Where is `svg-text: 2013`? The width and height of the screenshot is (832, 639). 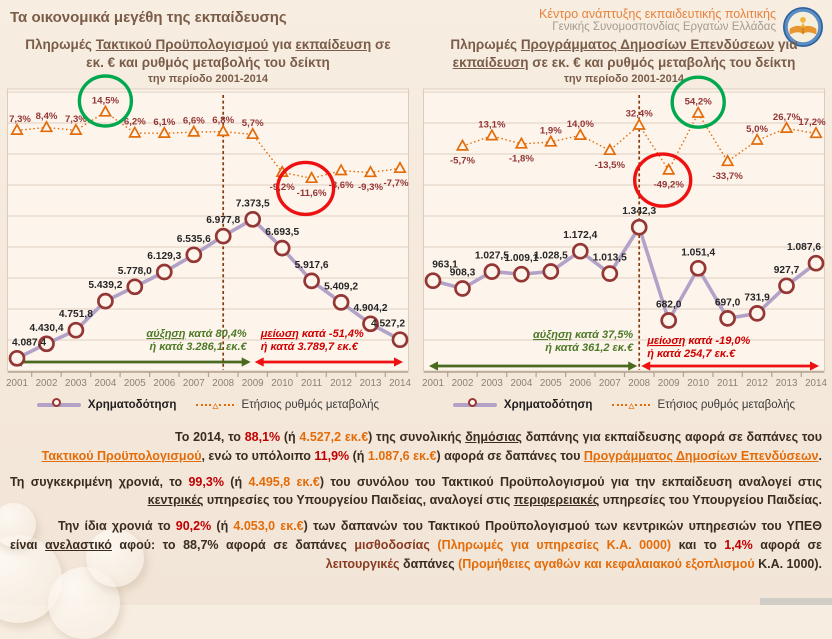
svg-text: 2013 is located at coordinates (787, 383).